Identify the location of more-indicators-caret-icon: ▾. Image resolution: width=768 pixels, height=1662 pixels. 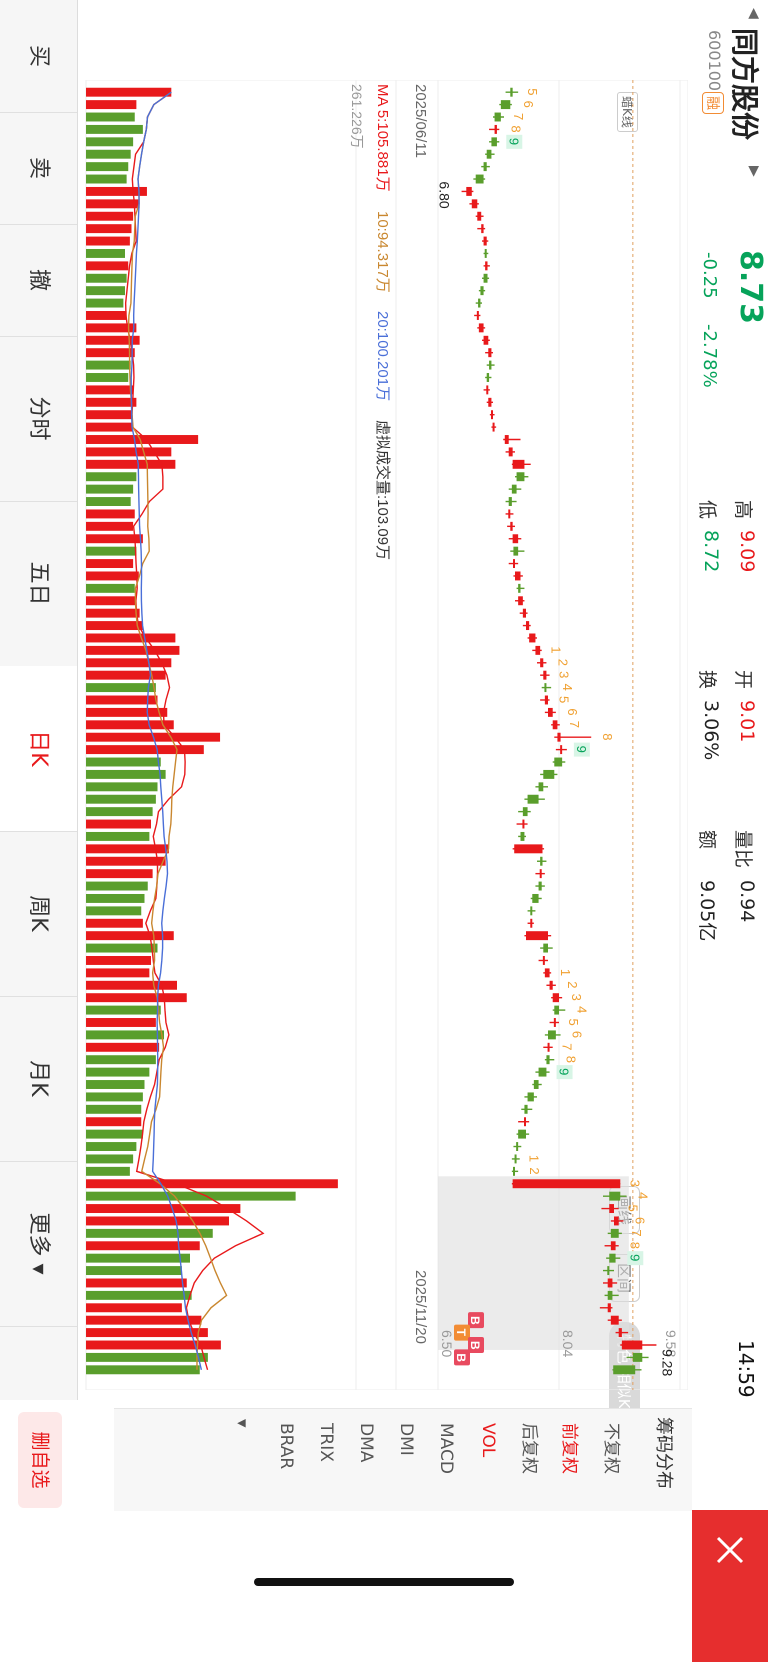
(242, 1423).